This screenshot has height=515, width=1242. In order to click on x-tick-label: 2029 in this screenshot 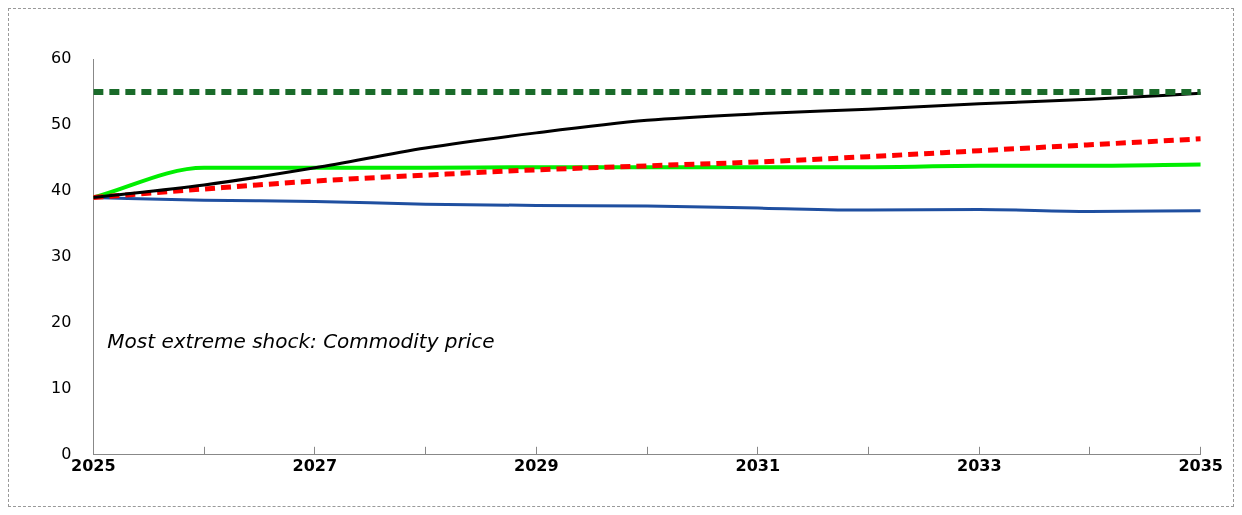, I will do `click(536, 465)`.